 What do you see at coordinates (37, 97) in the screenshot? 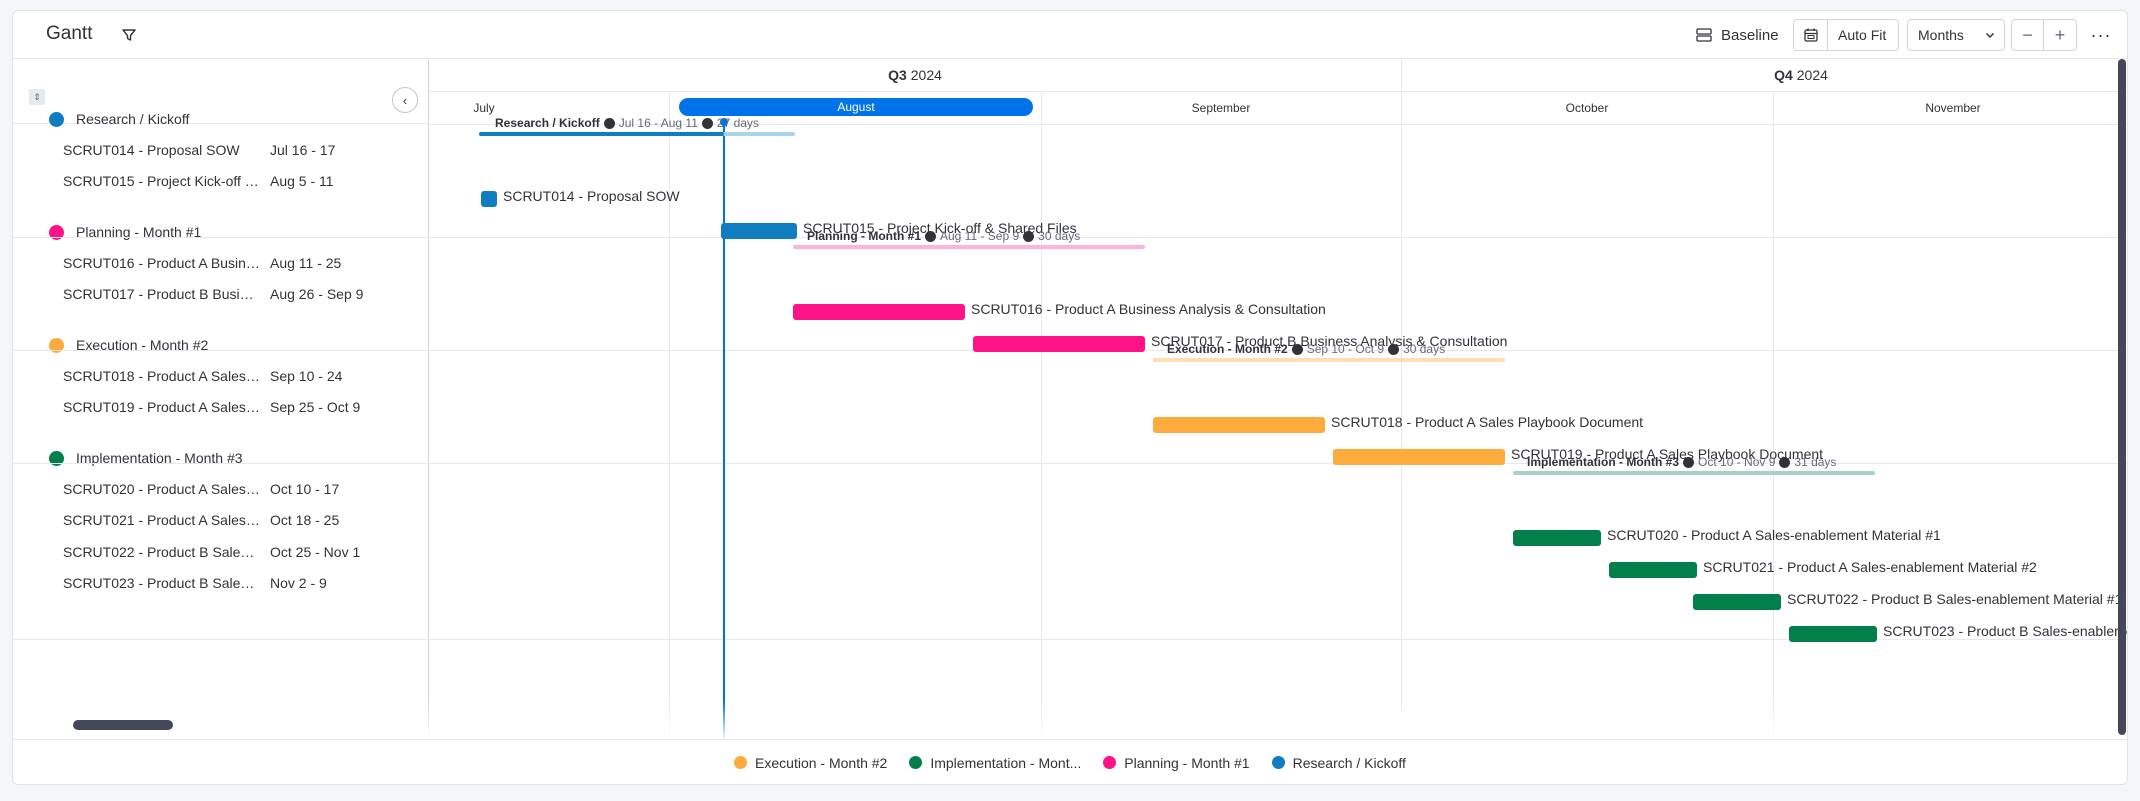
I see `collapse-all-icon: ⇕` at bounding box center [37, 97].